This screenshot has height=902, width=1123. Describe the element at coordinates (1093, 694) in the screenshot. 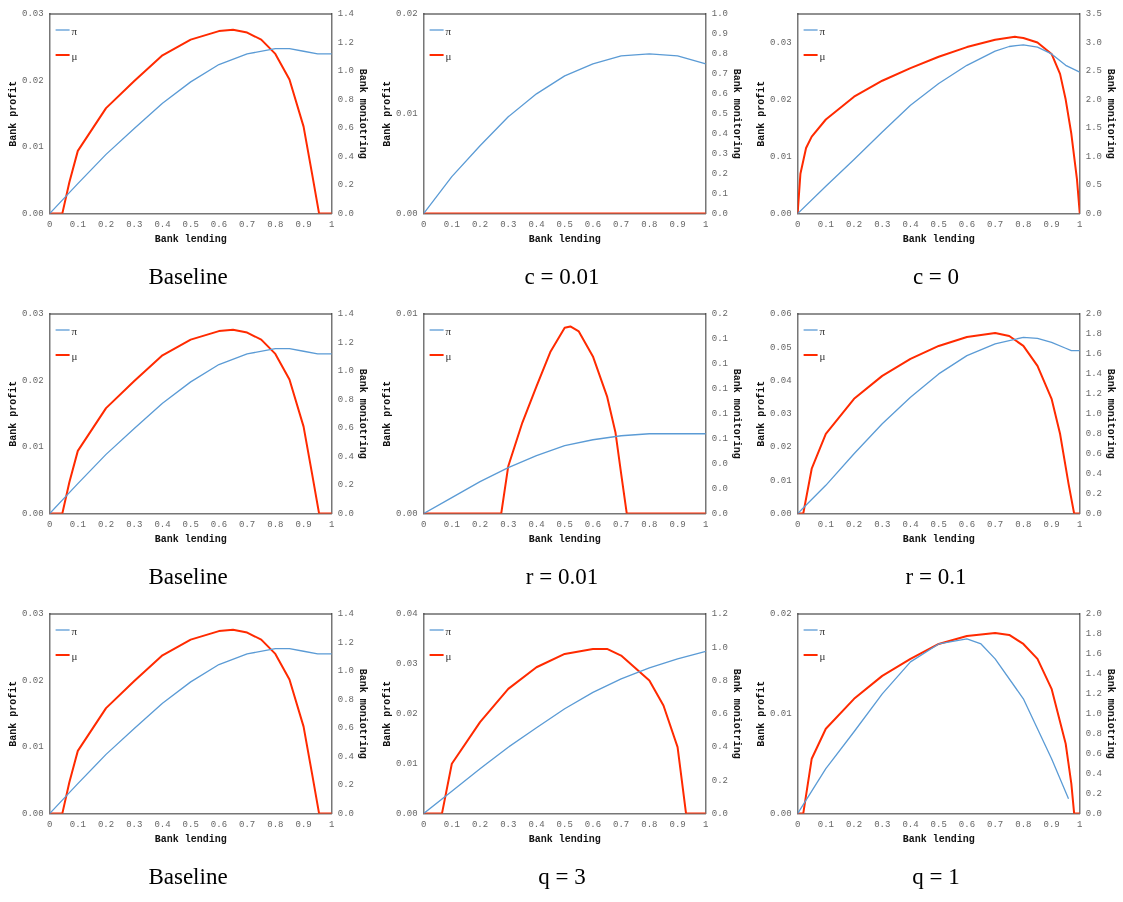

I see `y2-tick-label: 1.2` at that location.